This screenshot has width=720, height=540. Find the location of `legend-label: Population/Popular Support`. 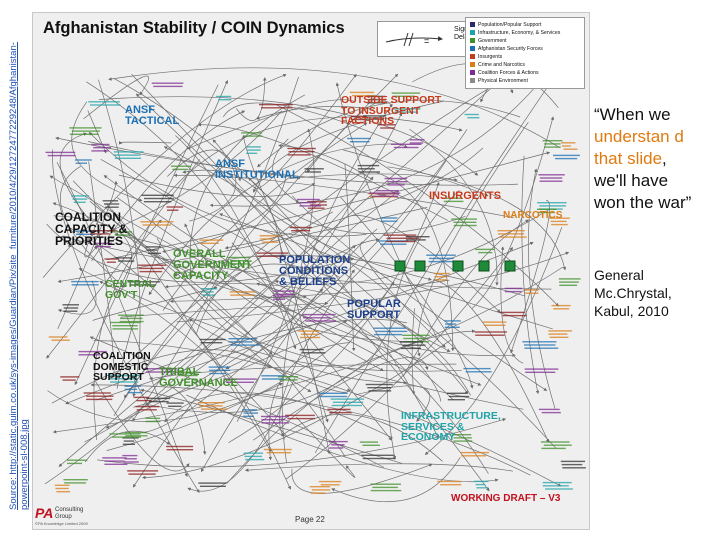

legend-label: Population/Popular Support is located at coordinates (510, 25).